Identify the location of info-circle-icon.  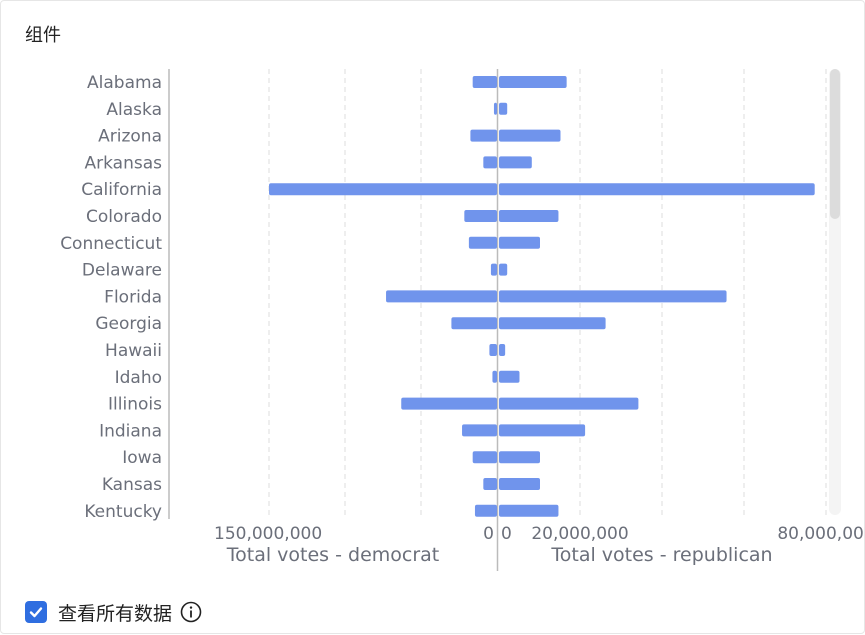
(191, 612).